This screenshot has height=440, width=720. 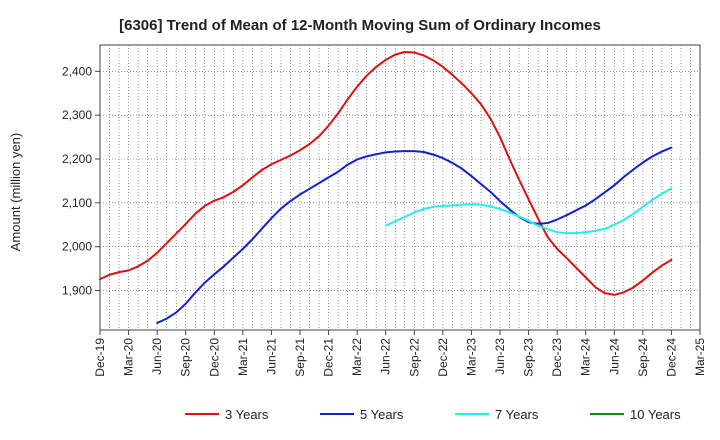 What do you see at coordinates (671, 357) in the screenshot?
I see `x-tick-label: Dec-24` at bounding box center [671, 357].